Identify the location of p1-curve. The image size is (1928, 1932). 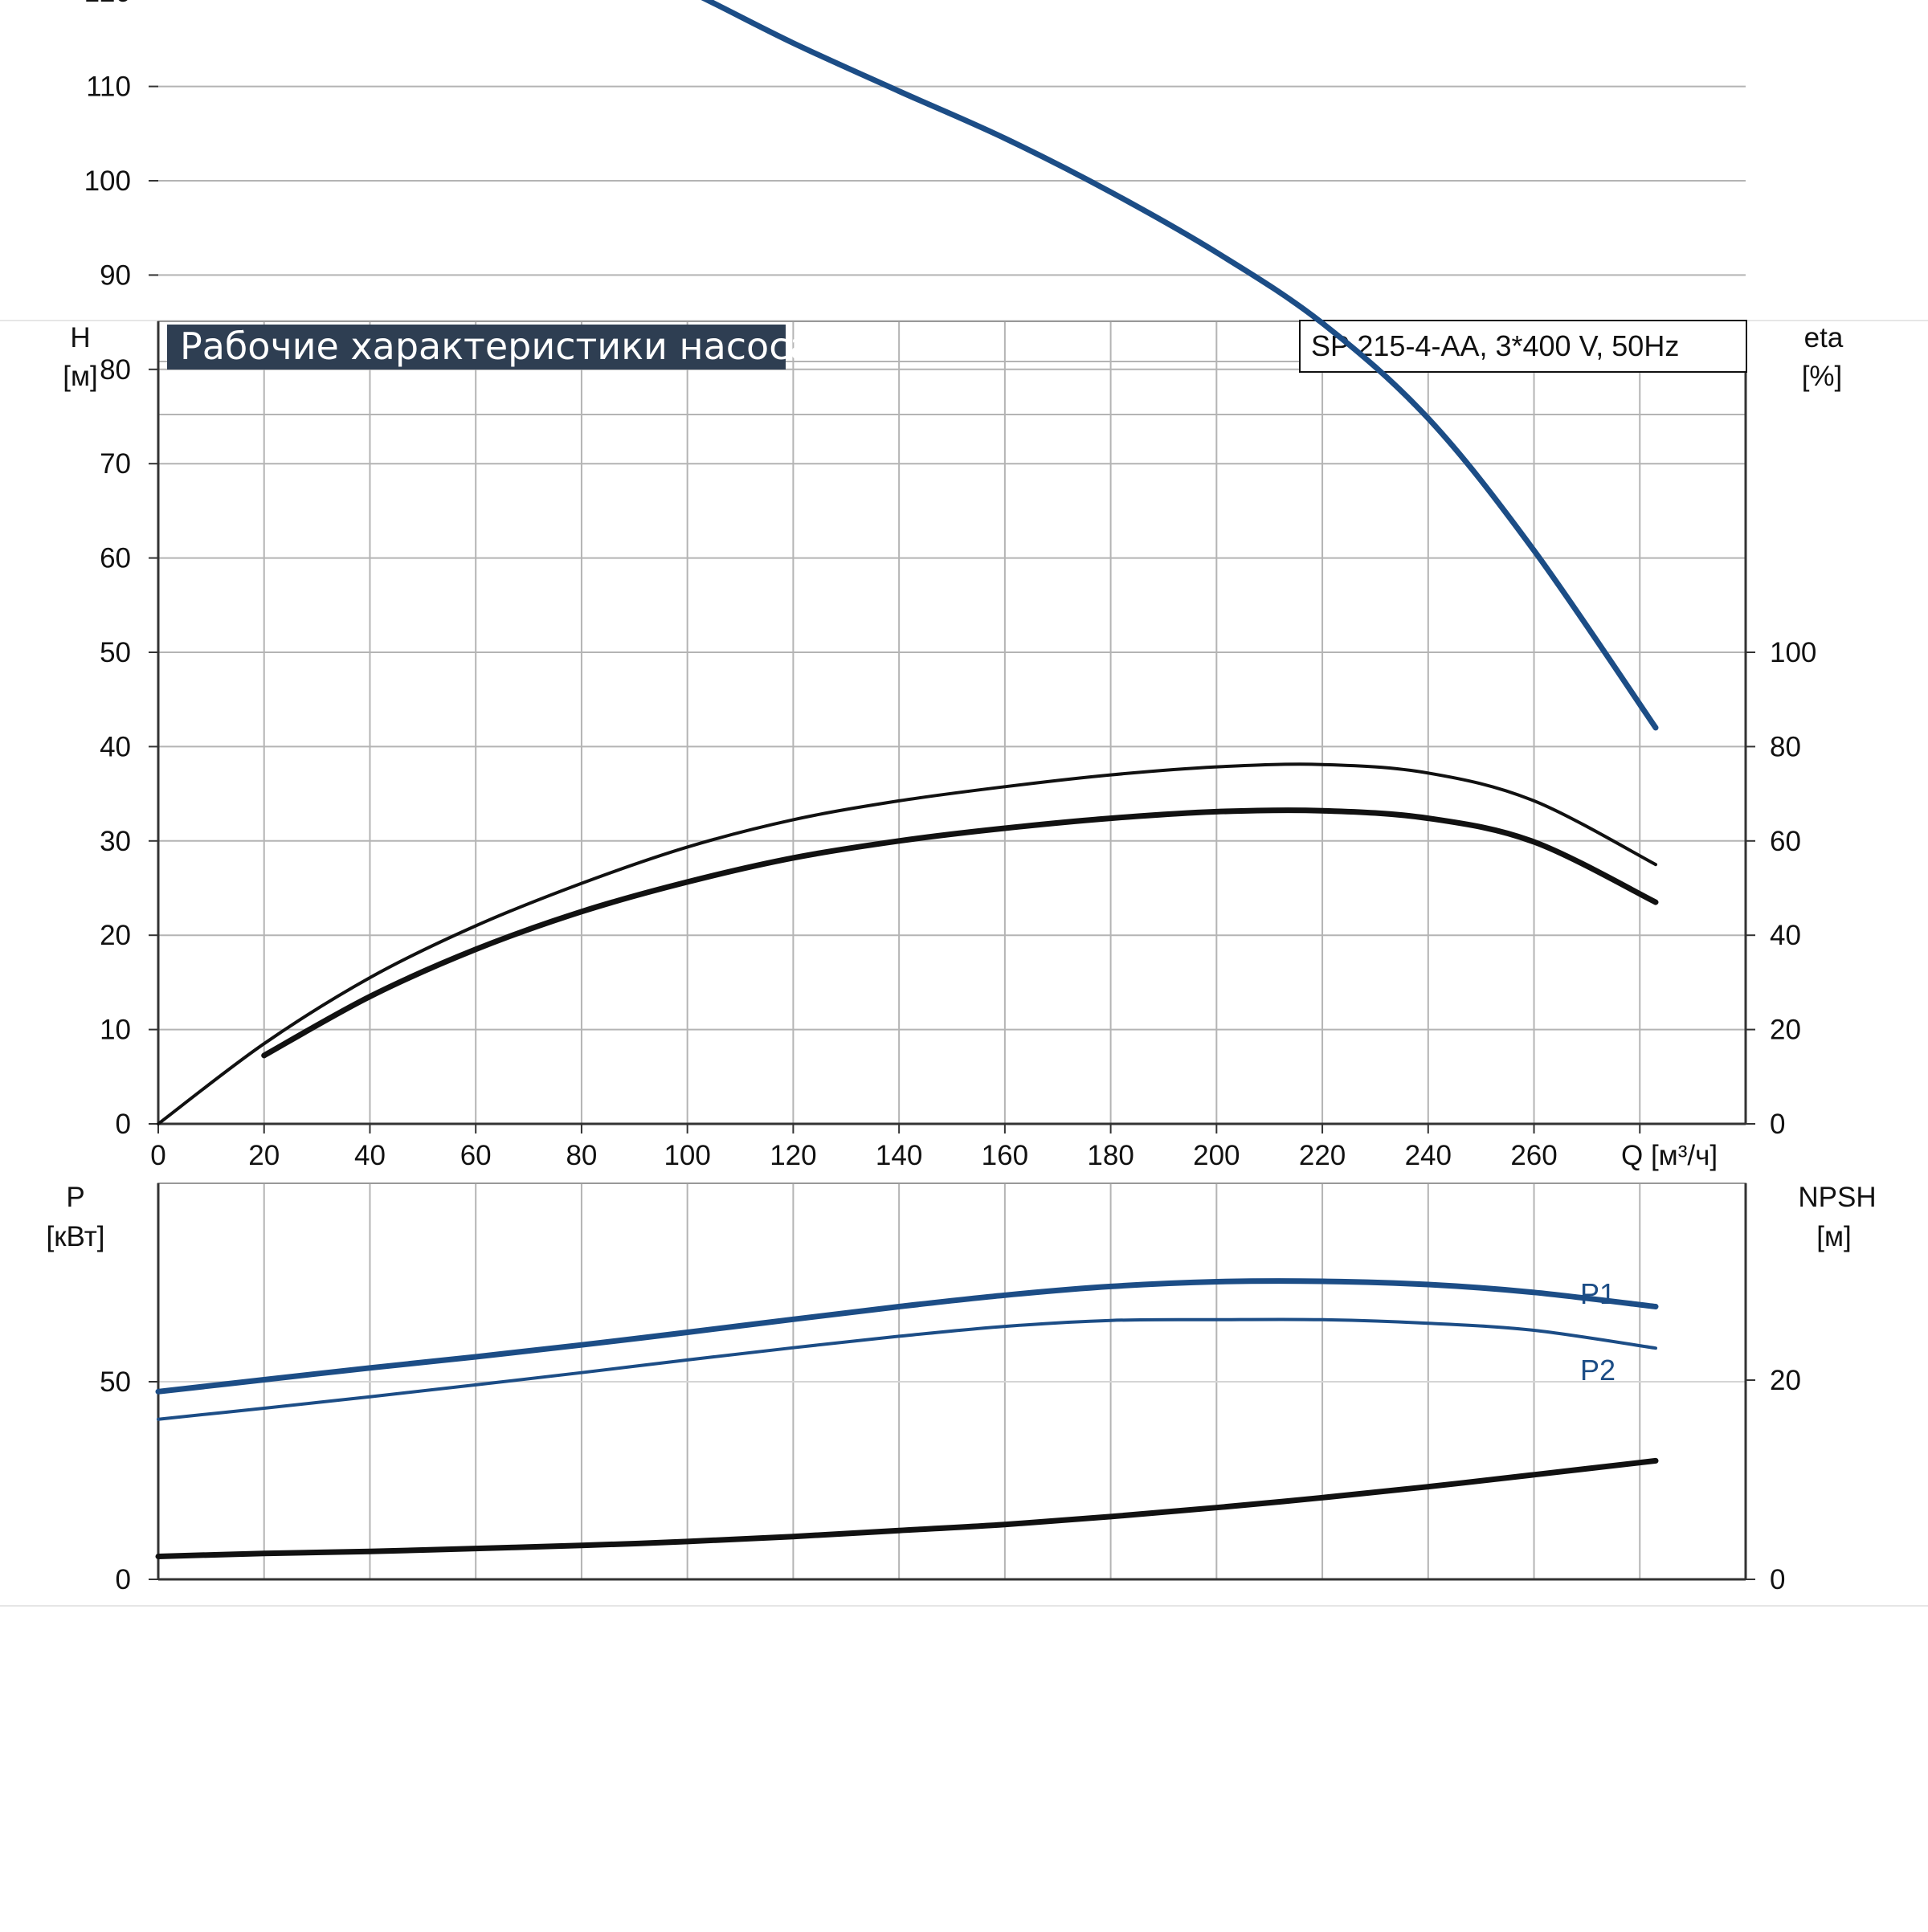
(907, 1336).